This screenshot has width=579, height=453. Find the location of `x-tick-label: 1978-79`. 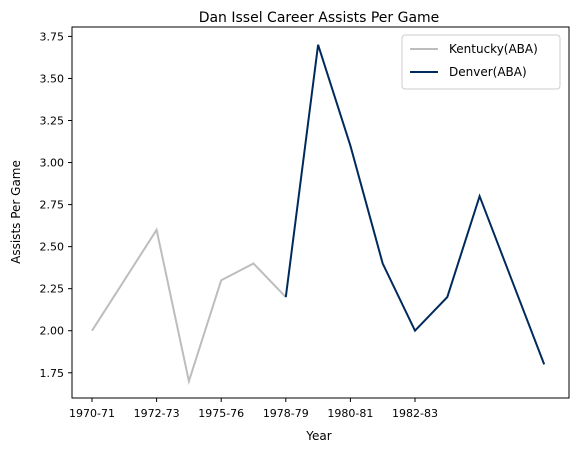

x-tick-label: 1978-79 is located at coordinates (286, 413).